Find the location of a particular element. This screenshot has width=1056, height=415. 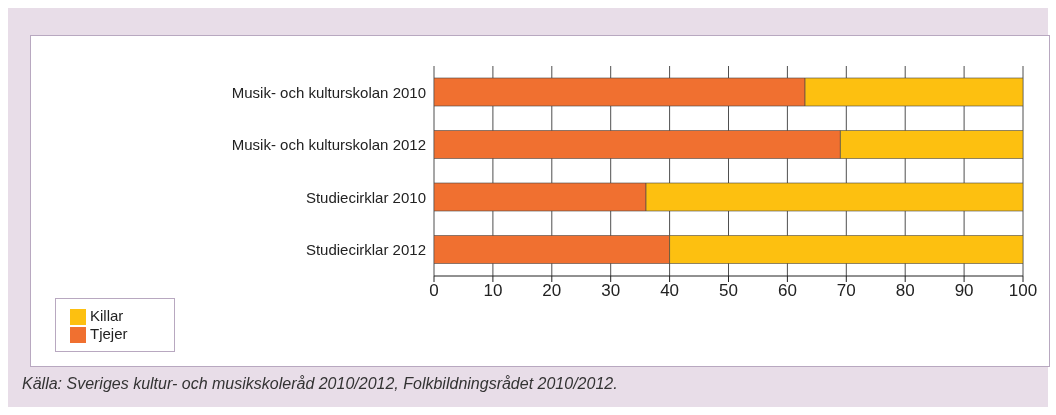

x-tick-label: 80 is located at coordinates (905, 291).